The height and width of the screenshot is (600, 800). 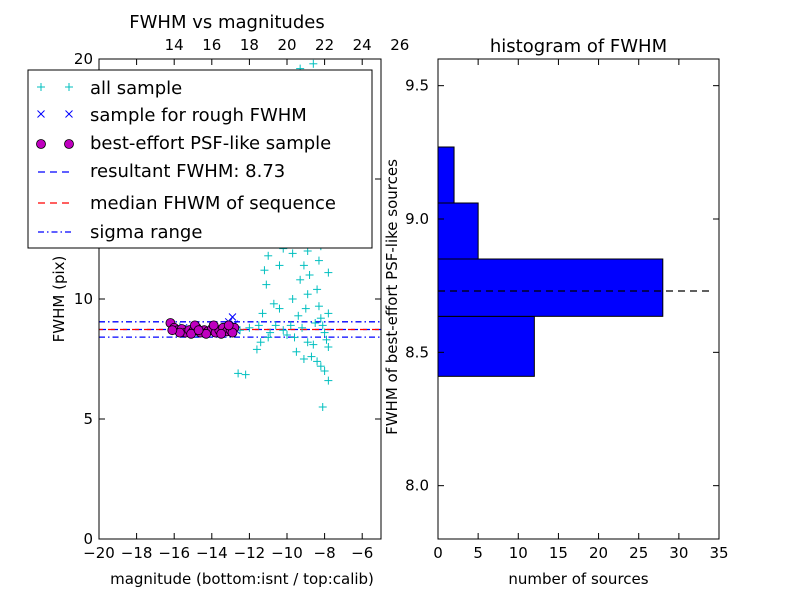 I want to click on legend-rough-marker, so click(x=69, y=114).